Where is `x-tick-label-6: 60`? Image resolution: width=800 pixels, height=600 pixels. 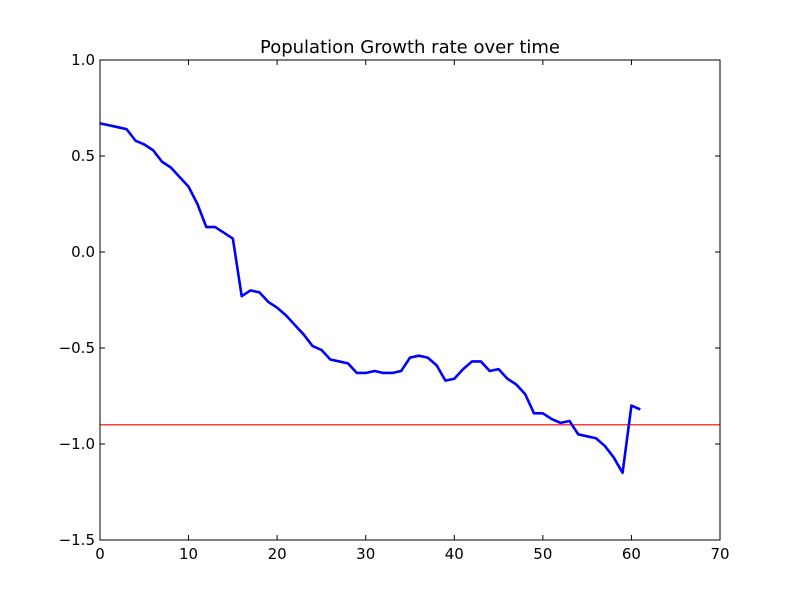
x-tick-label-6: 60 is located at coordinates (631, 554).